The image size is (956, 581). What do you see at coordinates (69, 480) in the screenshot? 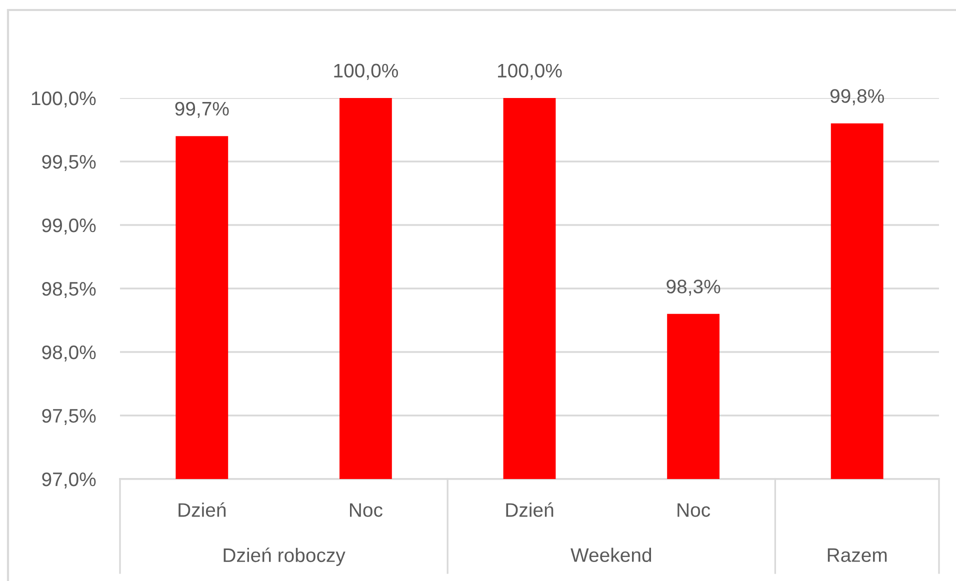
I see `y-tick-label: 97,0%` at bounding box center [69, 480].